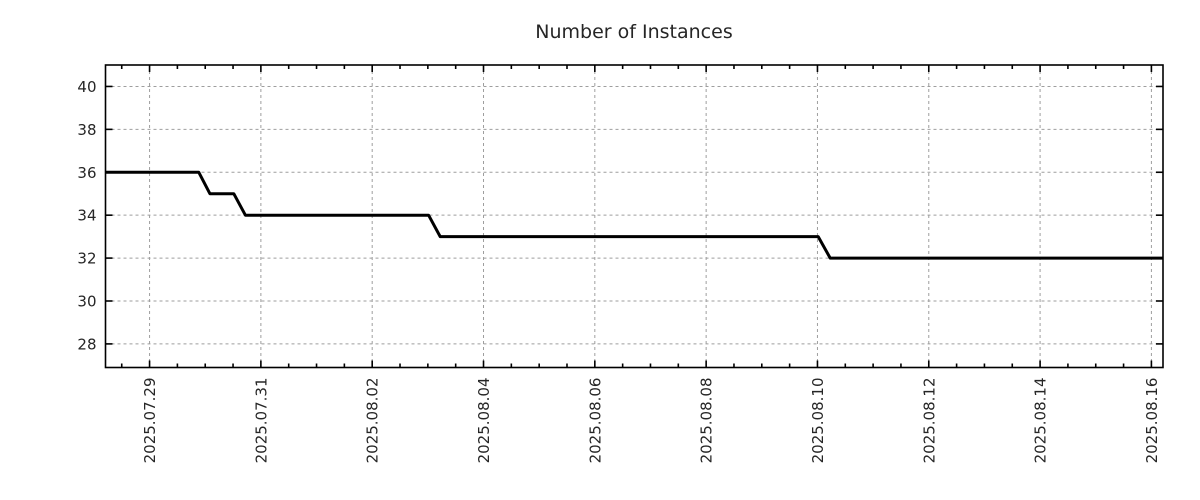 The image size is (1200, 500). What do you see at coordinates (1152, 421) in the screenshot?
I see `x-tick-label: 2025.08.16` at bounding box center [1152, 421].